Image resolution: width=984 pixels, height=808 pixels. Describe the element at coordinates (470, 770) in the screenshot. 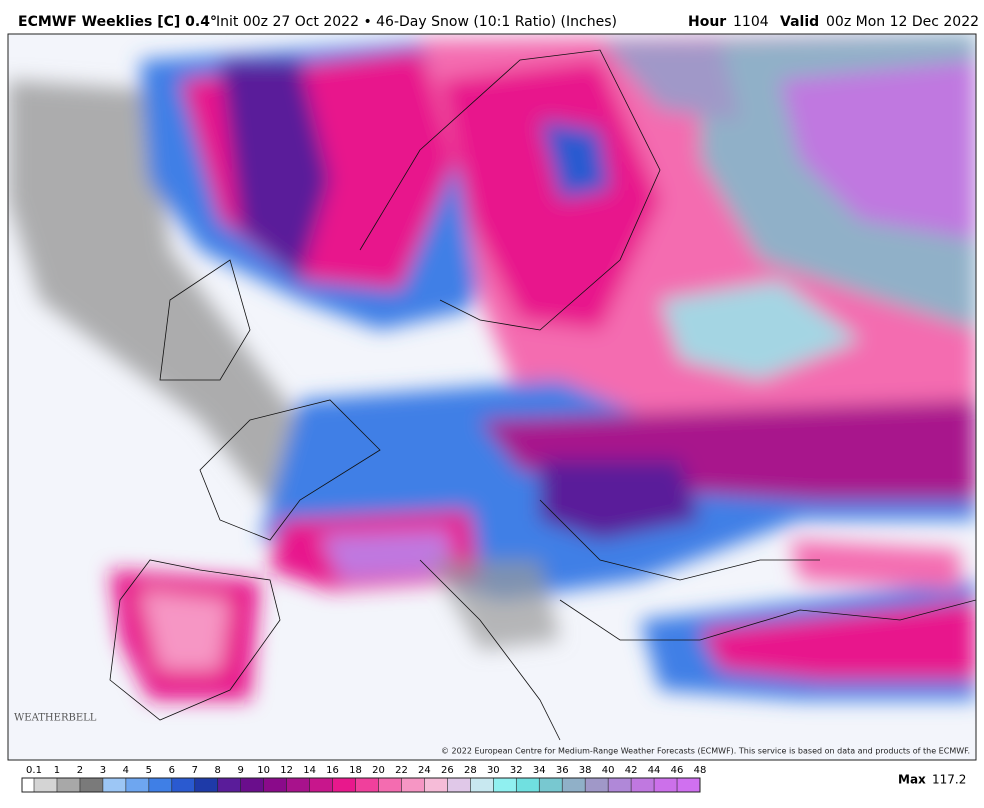

I see `colorbar-tick-label: 28` at that location.